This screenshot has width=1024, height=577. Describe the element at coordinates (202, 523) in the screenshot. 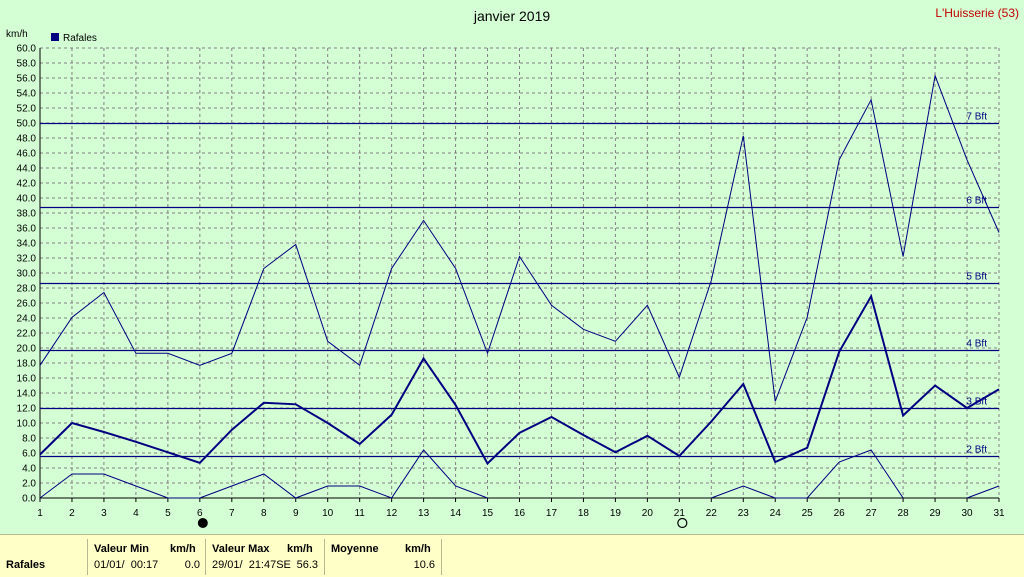

I see `new-moon-icon` at that location.